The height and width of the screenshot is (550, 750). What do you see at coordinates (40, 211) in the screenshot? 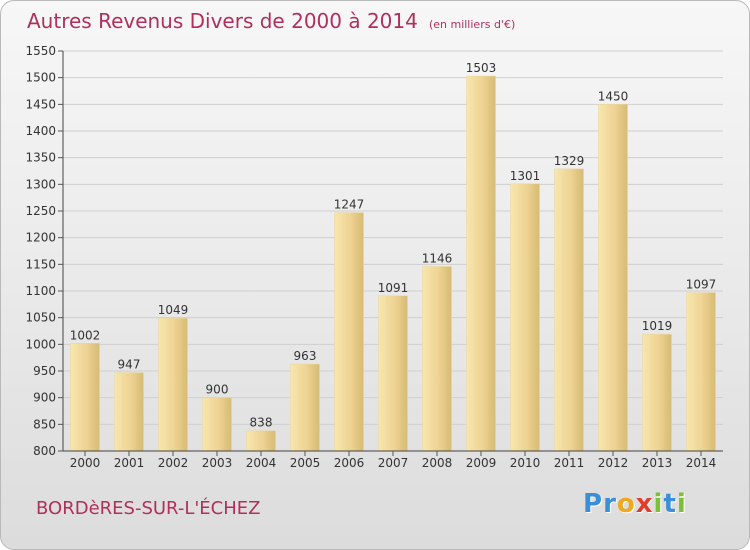
I see `y-tick-label: 1250` at bounding box center [40, 211].